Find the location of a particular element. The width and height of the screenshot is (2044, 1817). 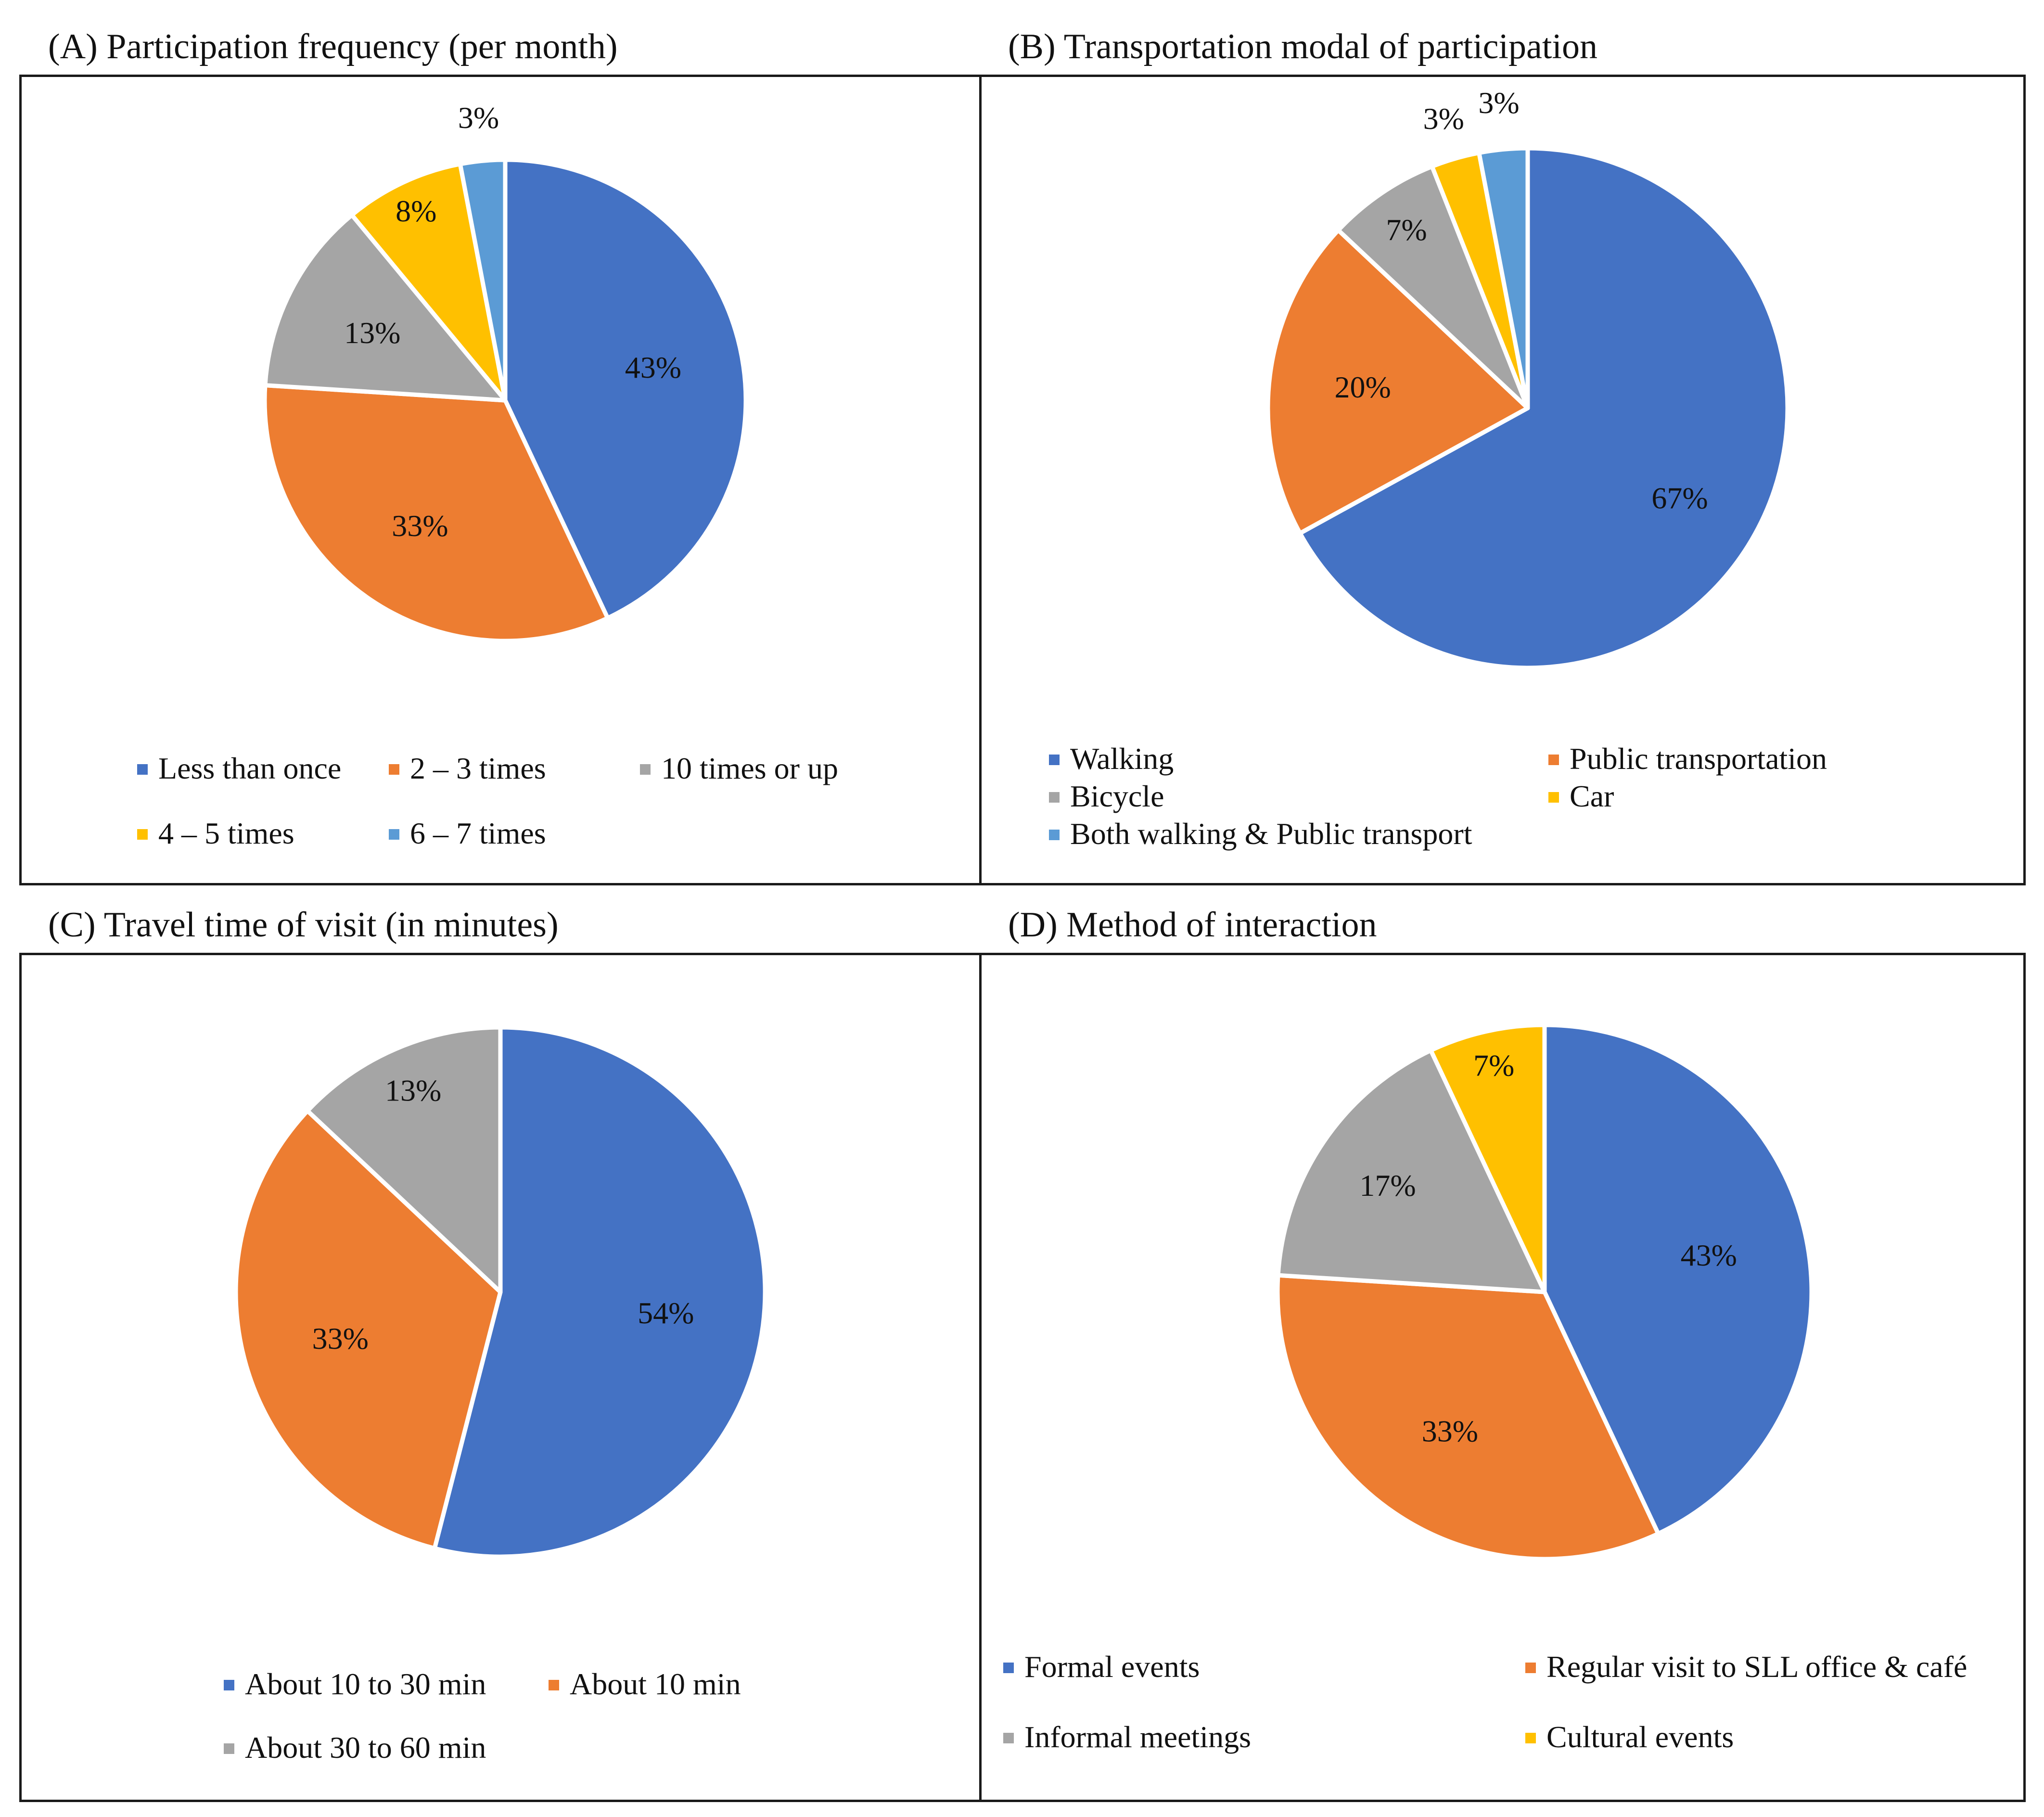

chart-a-pie: 43% 33% 13% 8% 3% is located at coordinates (505, 372).